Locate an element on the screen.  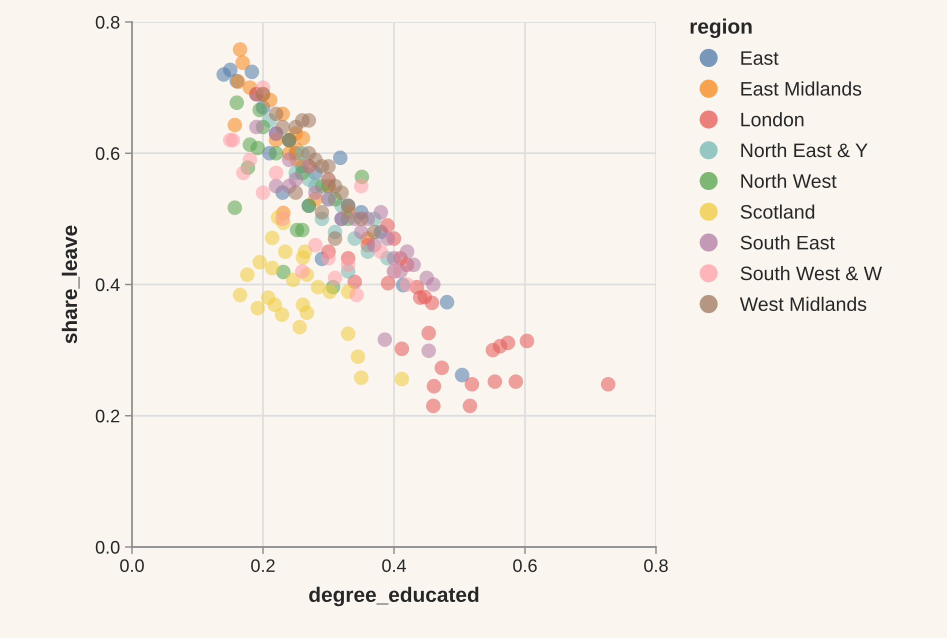
x-tick-label: 0.2 is located at coordinates (263, 565).